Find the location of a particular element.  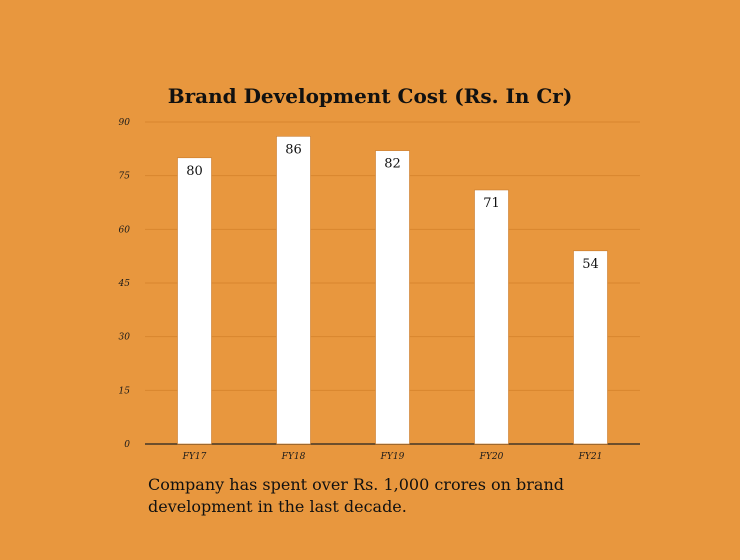

bar-data-label: 71 is located at coordinates (491, 203).